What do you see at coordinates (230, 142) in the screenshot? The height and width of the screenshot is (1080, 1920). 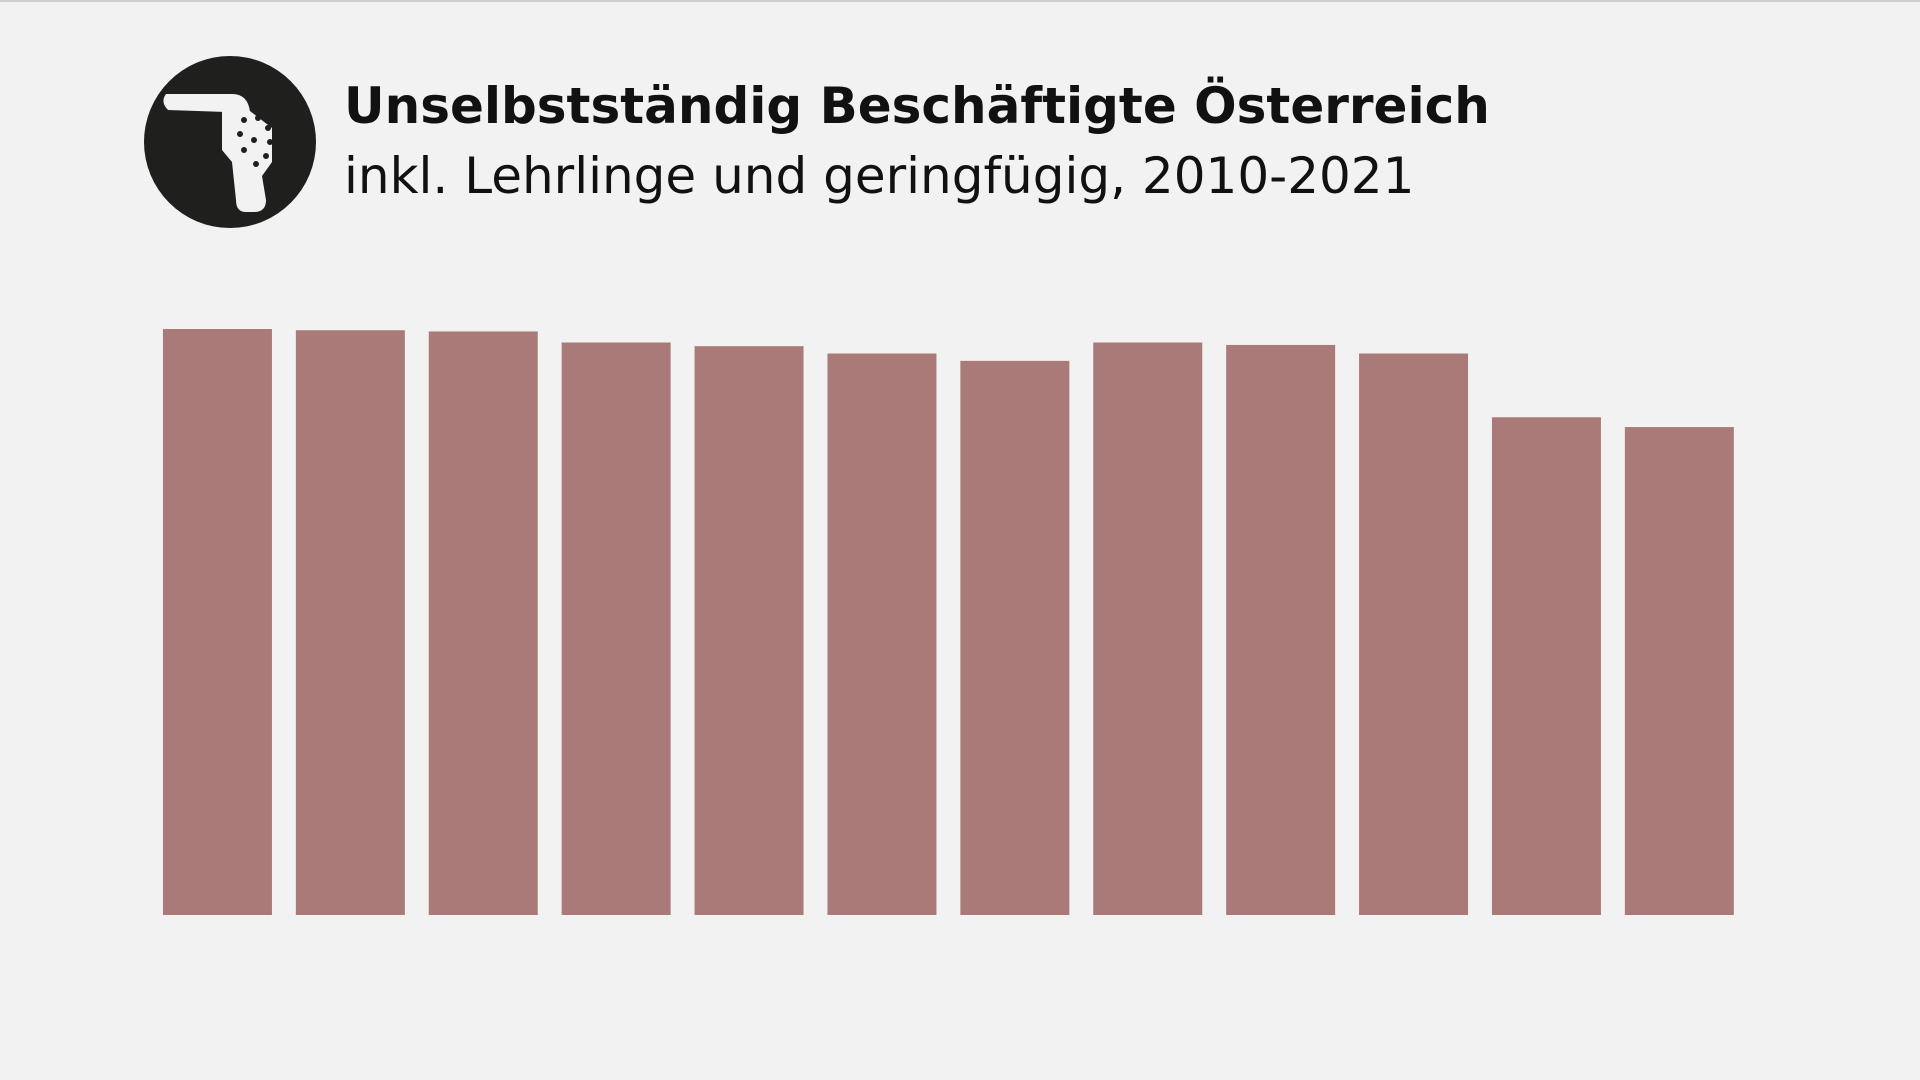 I see `icon` at bounding box center [230, 142].